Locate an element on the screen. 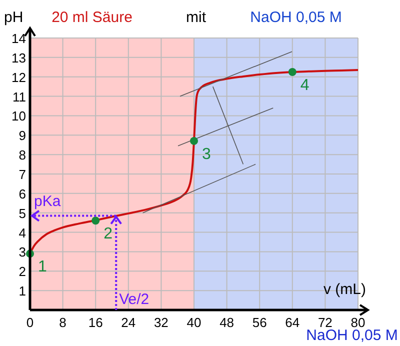  x-tick-label: 0 is located at coordinates (30, 322).